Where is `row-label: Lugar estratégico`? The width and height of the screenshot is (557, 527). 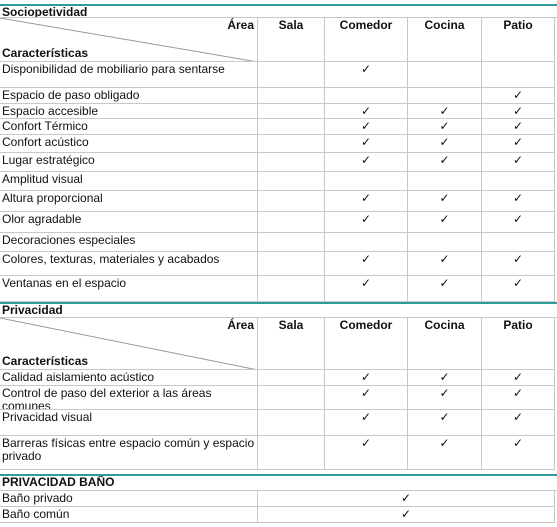
row-label: Lugar estratégico is located at coordinates (129, 162).